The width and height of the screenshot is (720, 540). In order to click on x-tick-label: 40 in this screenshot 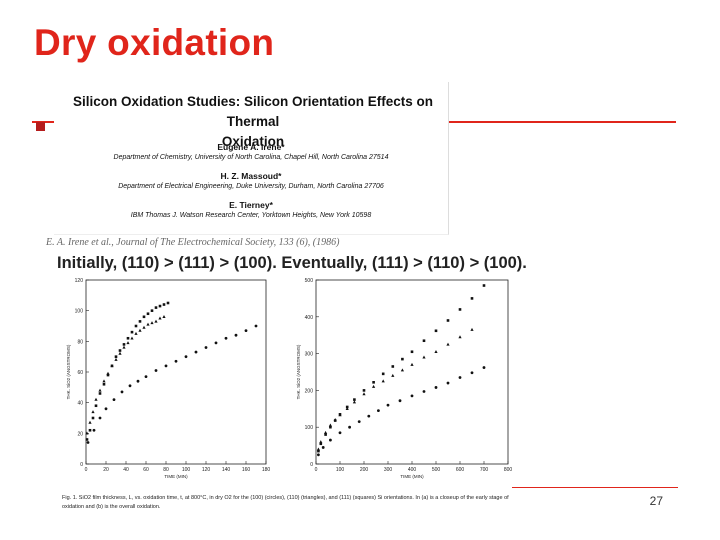, I will do `click(126, 470)`.